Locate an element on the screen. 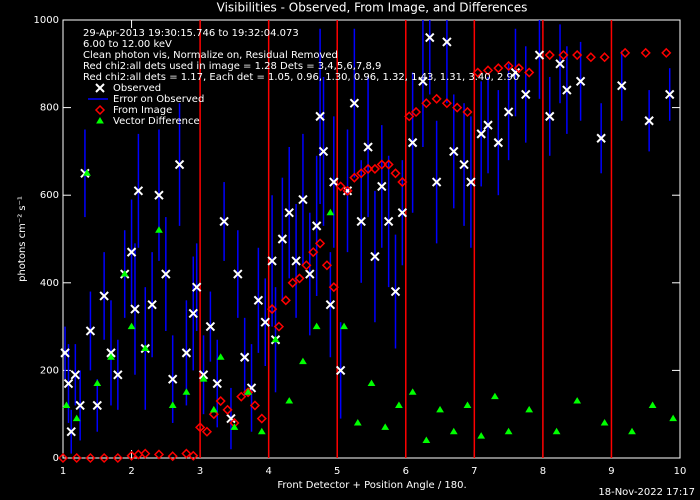 This screenshot has width=700, height=500. x-tick-label: 4 is located at coordinates (268, 471).